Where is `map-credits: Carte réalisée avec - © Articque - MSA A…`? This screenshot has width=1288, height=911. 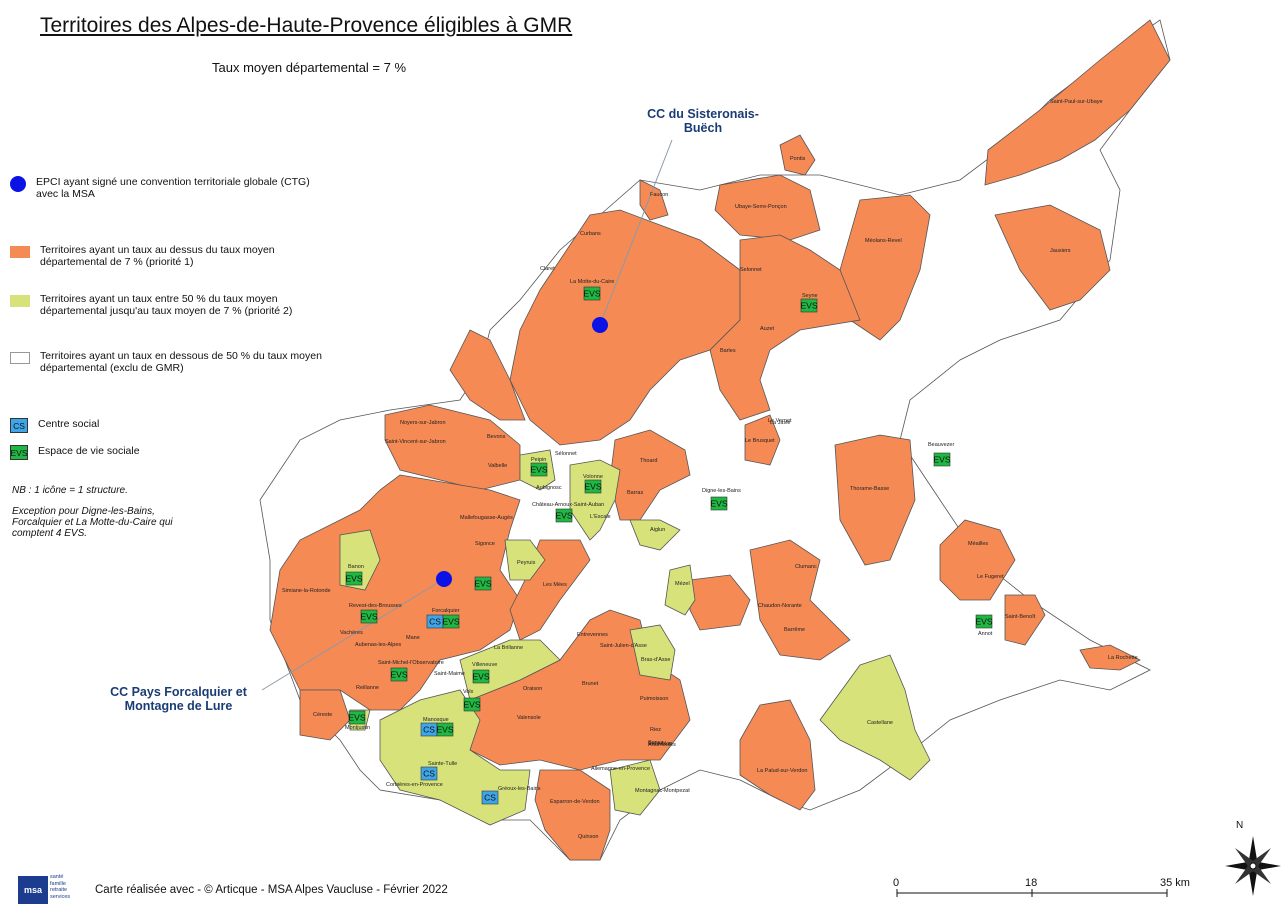 map-credits: Carte réalisée avec - © Articque - MSA A… is located at coordinates (271, 890).